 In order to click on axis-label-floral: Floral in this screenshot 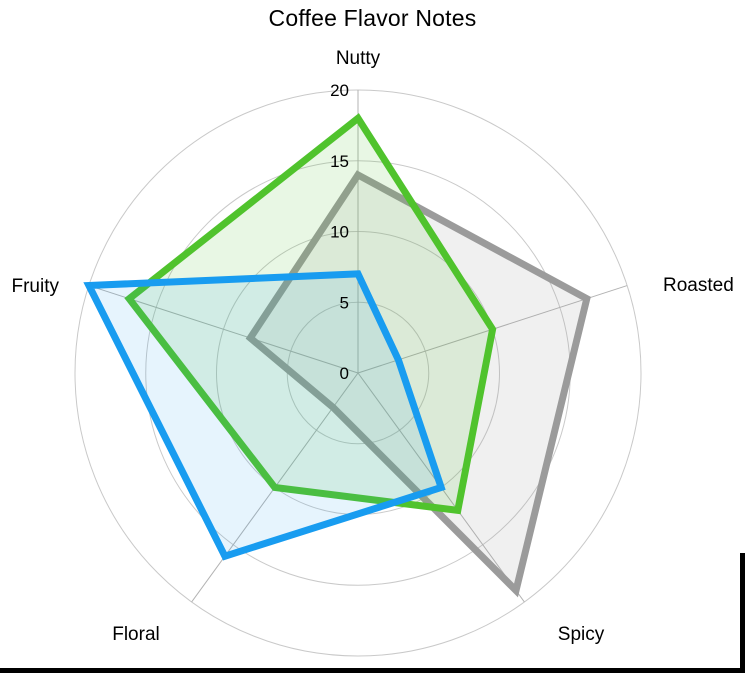, I will do `click(136, 634)`.